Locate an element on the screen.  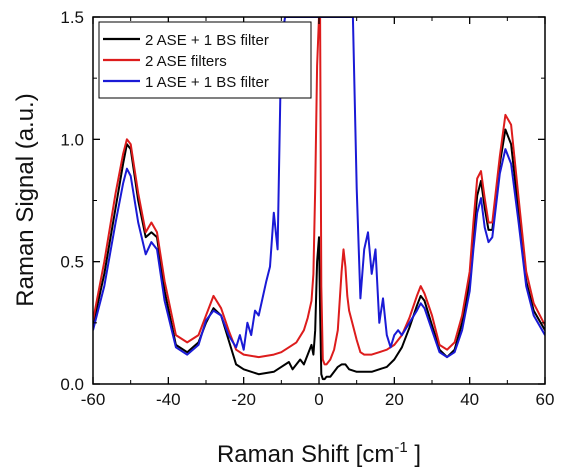
y-tick-label: 1.0 is located at coordinates (72, 139).